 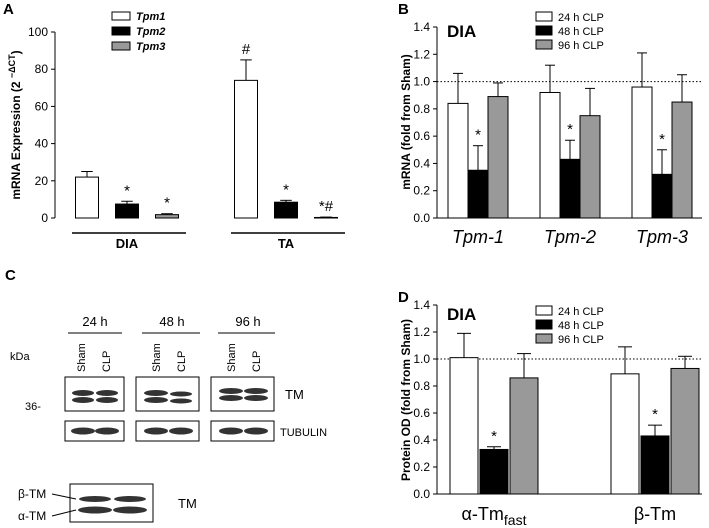 I want to click on y-tick-label: 40, so click(x=42, y=144).